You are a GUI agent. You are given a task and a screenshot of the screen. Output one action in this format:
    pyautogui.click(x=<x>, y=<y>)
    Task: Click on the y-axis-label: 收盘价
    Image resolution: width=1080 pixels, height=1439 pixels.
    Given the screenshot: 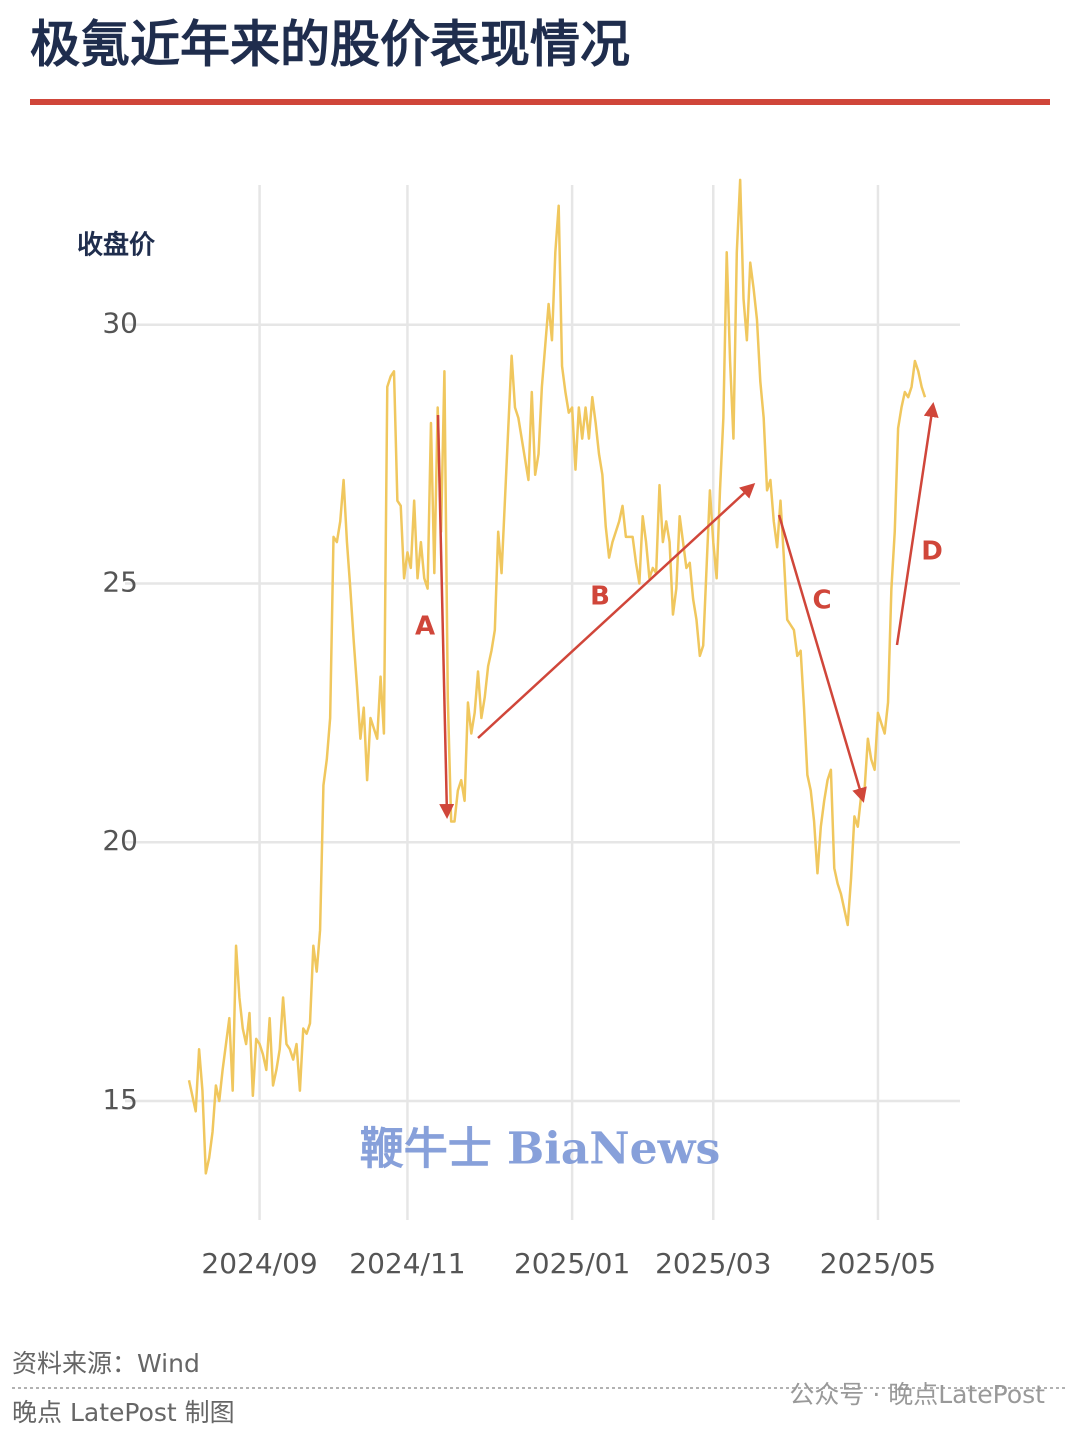 What is the action you would take?
    pyautogui.click(x=116, y=245)
    